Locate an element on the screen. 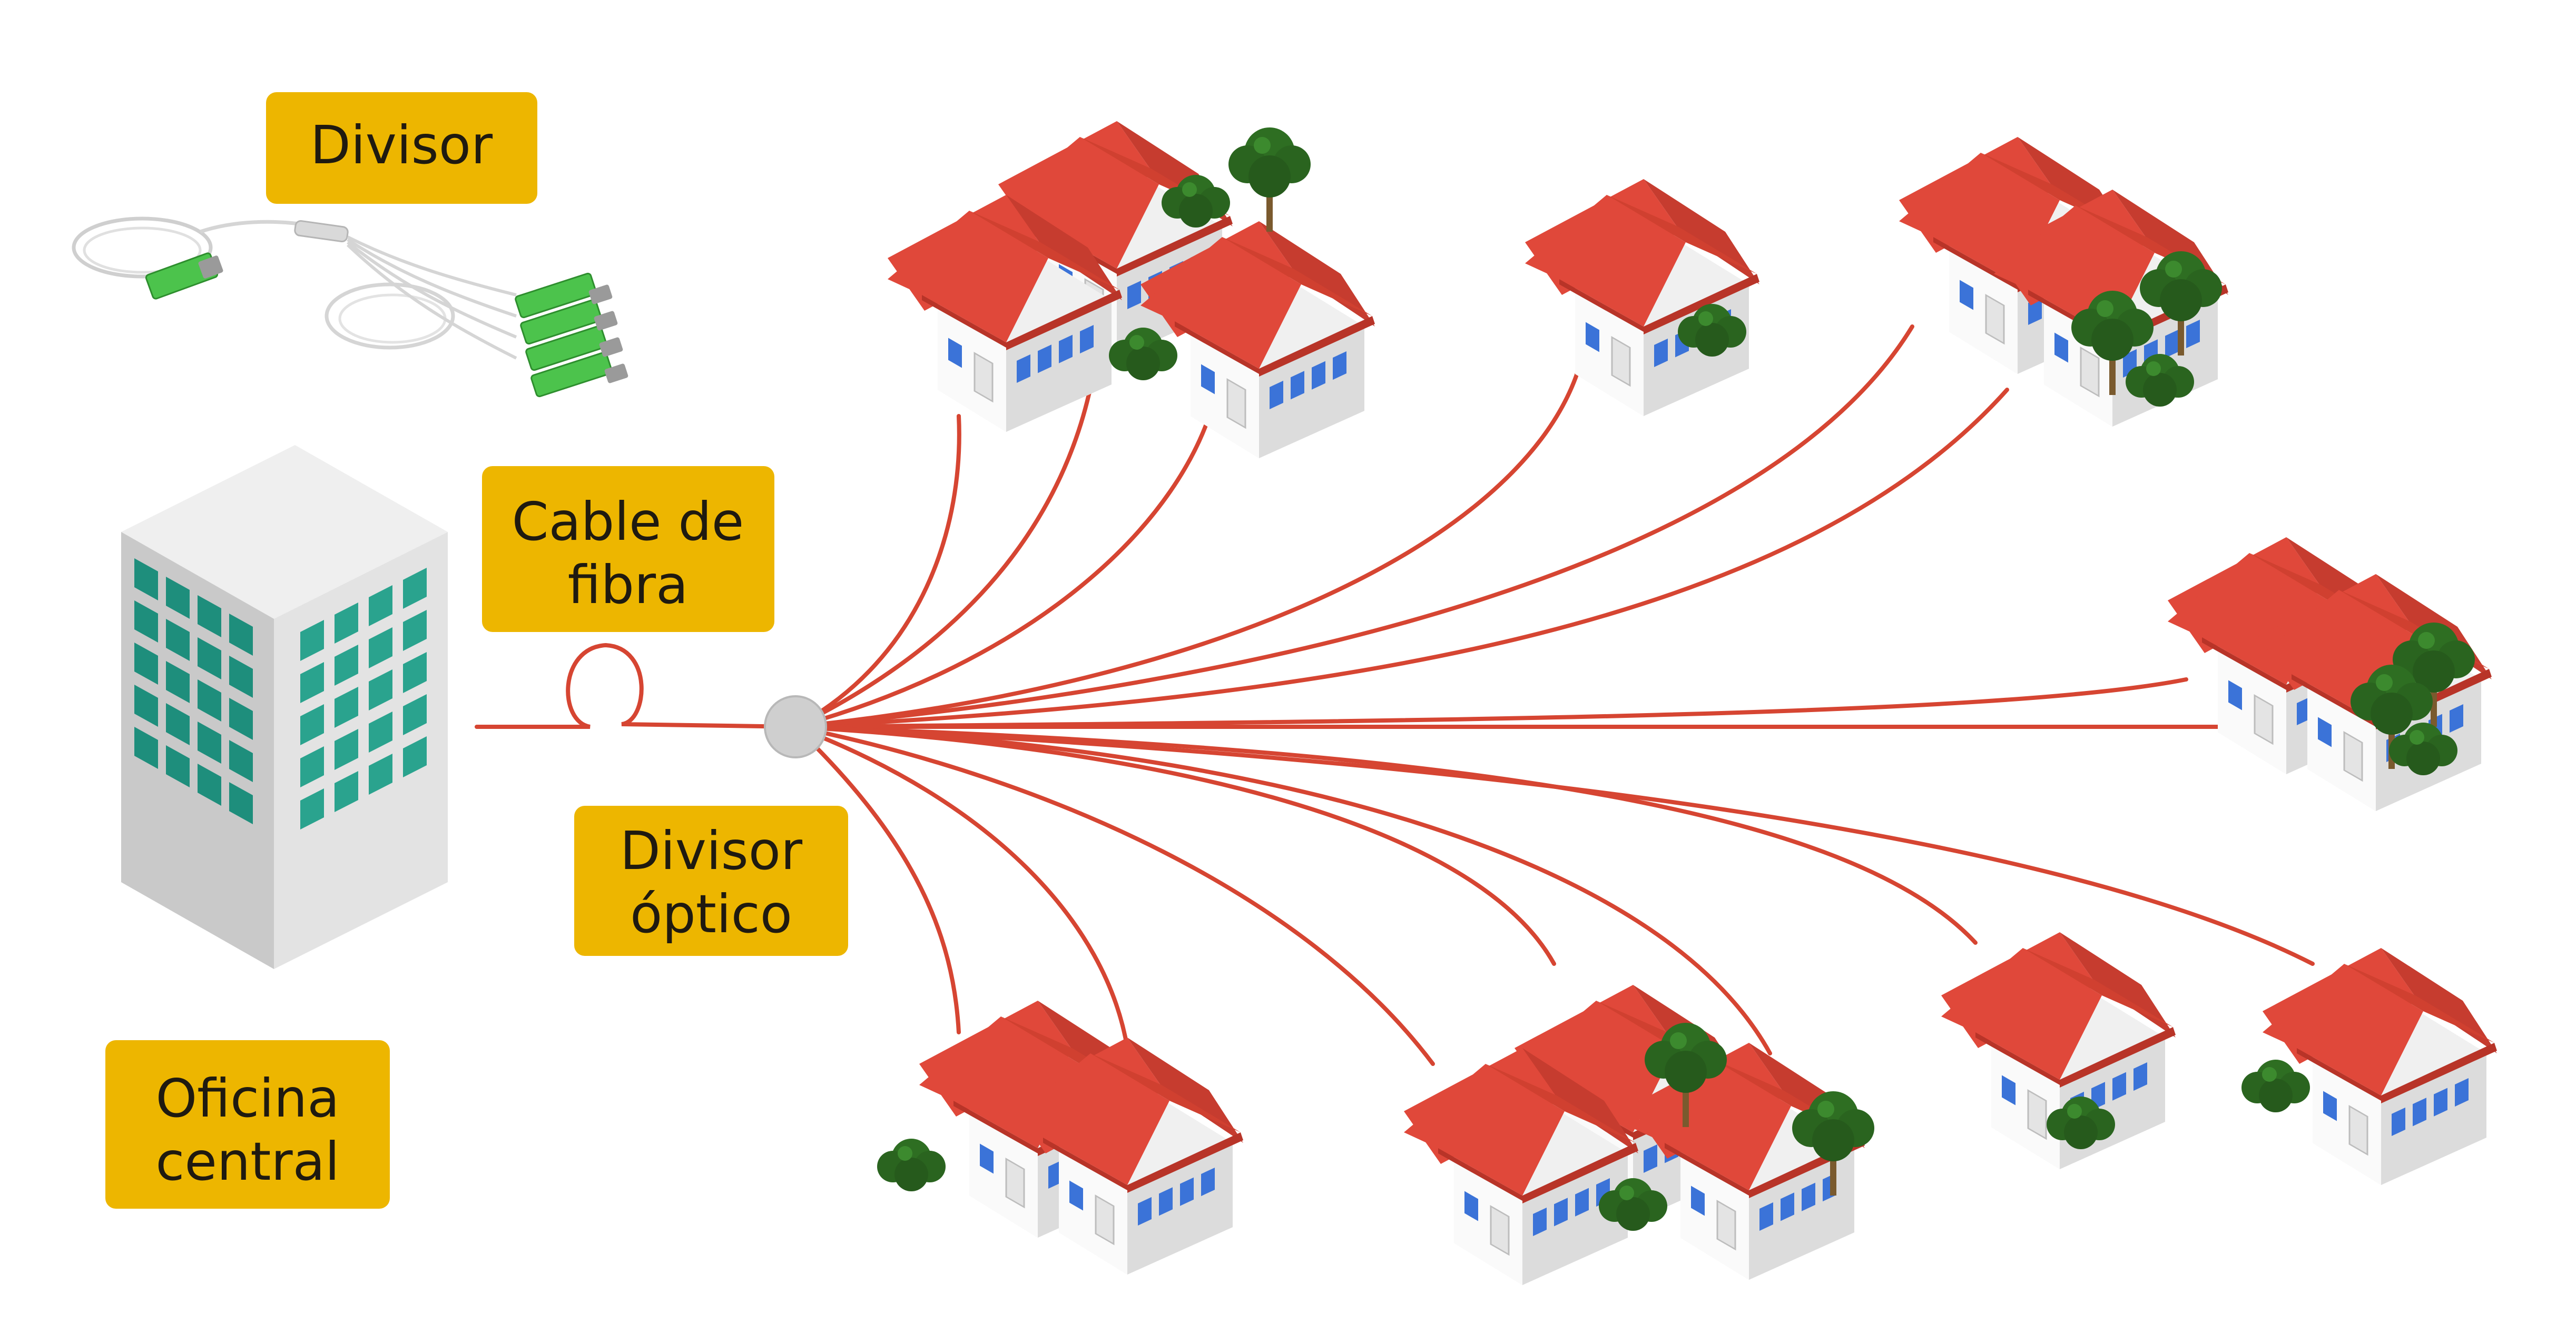  optical-splitter-node is located at coordinates (795, 726).